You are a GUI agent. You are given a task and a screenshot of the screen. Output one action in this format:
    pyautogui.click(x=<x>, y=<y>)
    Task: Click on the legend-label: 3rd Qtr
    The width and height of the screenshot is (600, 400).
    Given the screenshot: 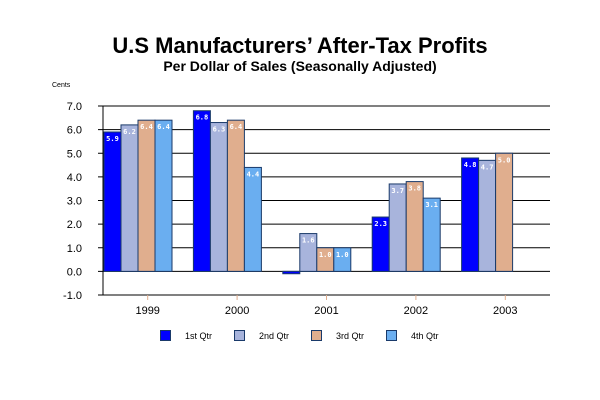 What is the action you would take?
    pyautogui.click(x=350, y=335)
    